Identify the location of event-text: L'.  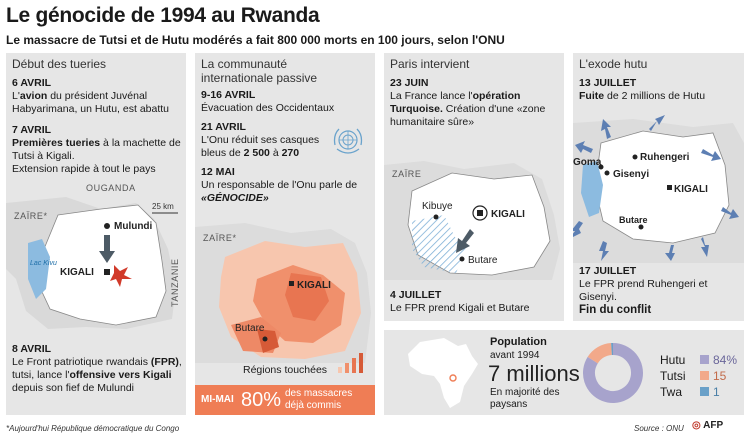
(16, 96).